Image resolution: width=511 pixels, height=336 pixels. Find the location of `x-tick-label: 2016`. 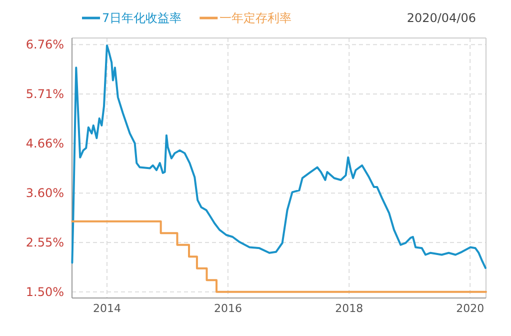

x-tick-label: 2016 is located at coordinates (228, 308).